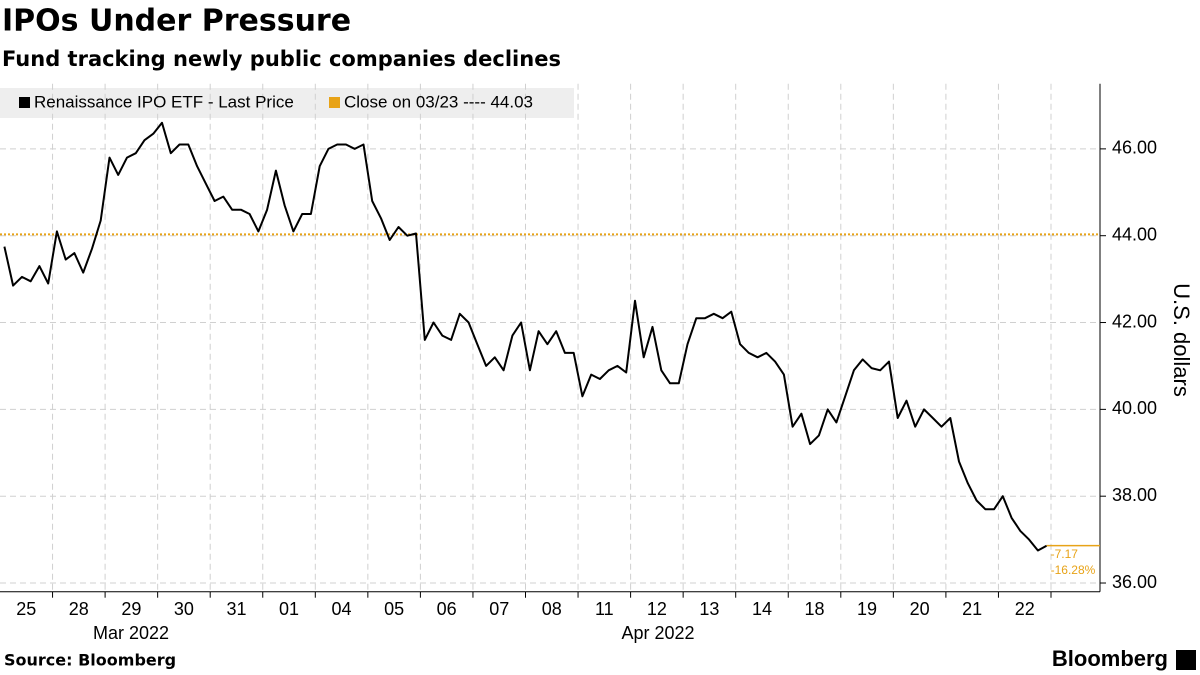 Image resolution: width=1200 pixels, height=675 pixels. What do you see at coordinates (1186, 660) in the screenshot?
I see `brand-icon` at bounding box center [1186, 660].